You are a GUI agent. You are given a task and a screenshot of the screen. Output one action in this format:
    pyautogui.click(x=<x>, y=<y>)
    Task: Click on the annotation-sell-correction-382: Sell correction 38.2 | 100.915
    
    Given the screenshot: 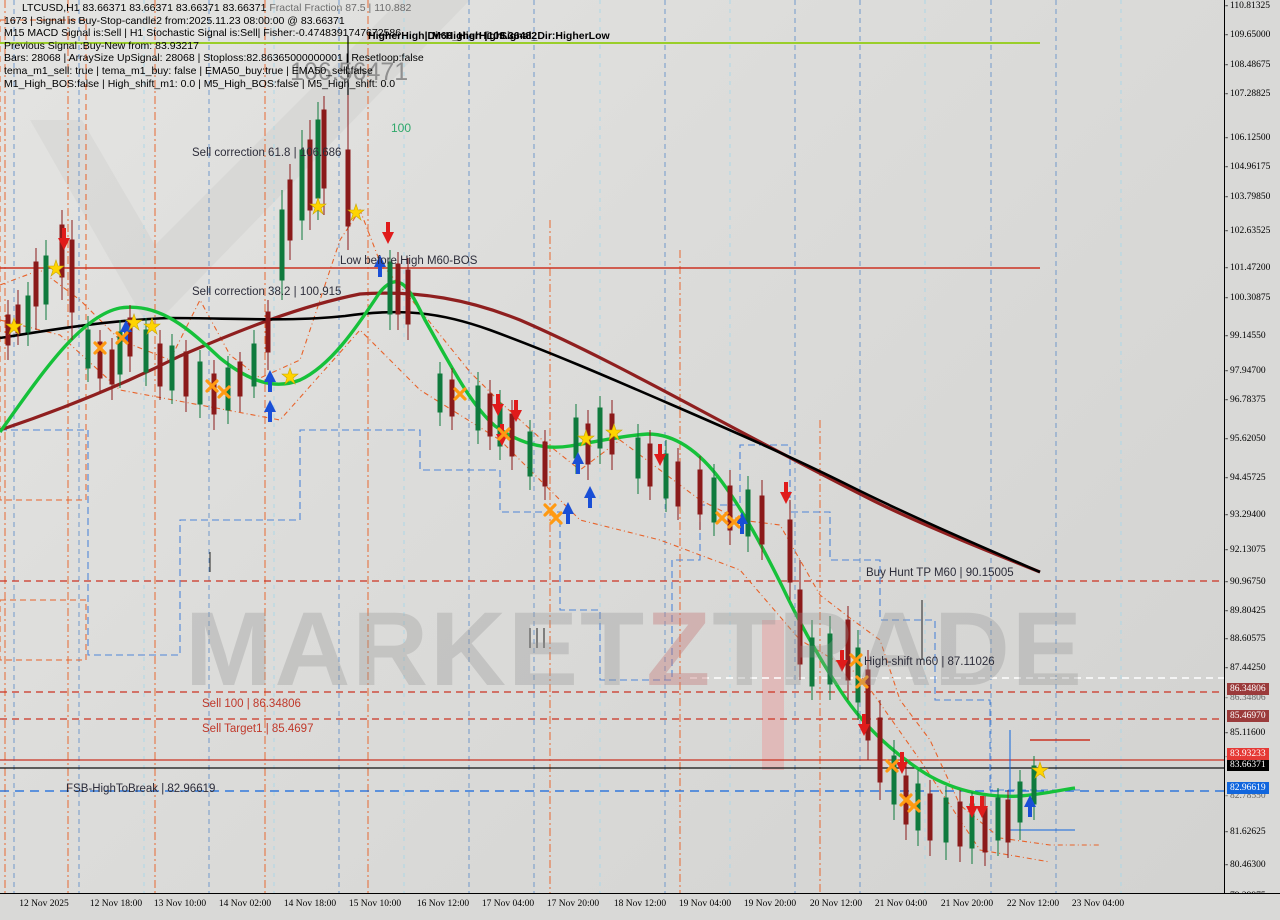 What is the action you would take?
    pyautogui.click(x=267, y=292)
    